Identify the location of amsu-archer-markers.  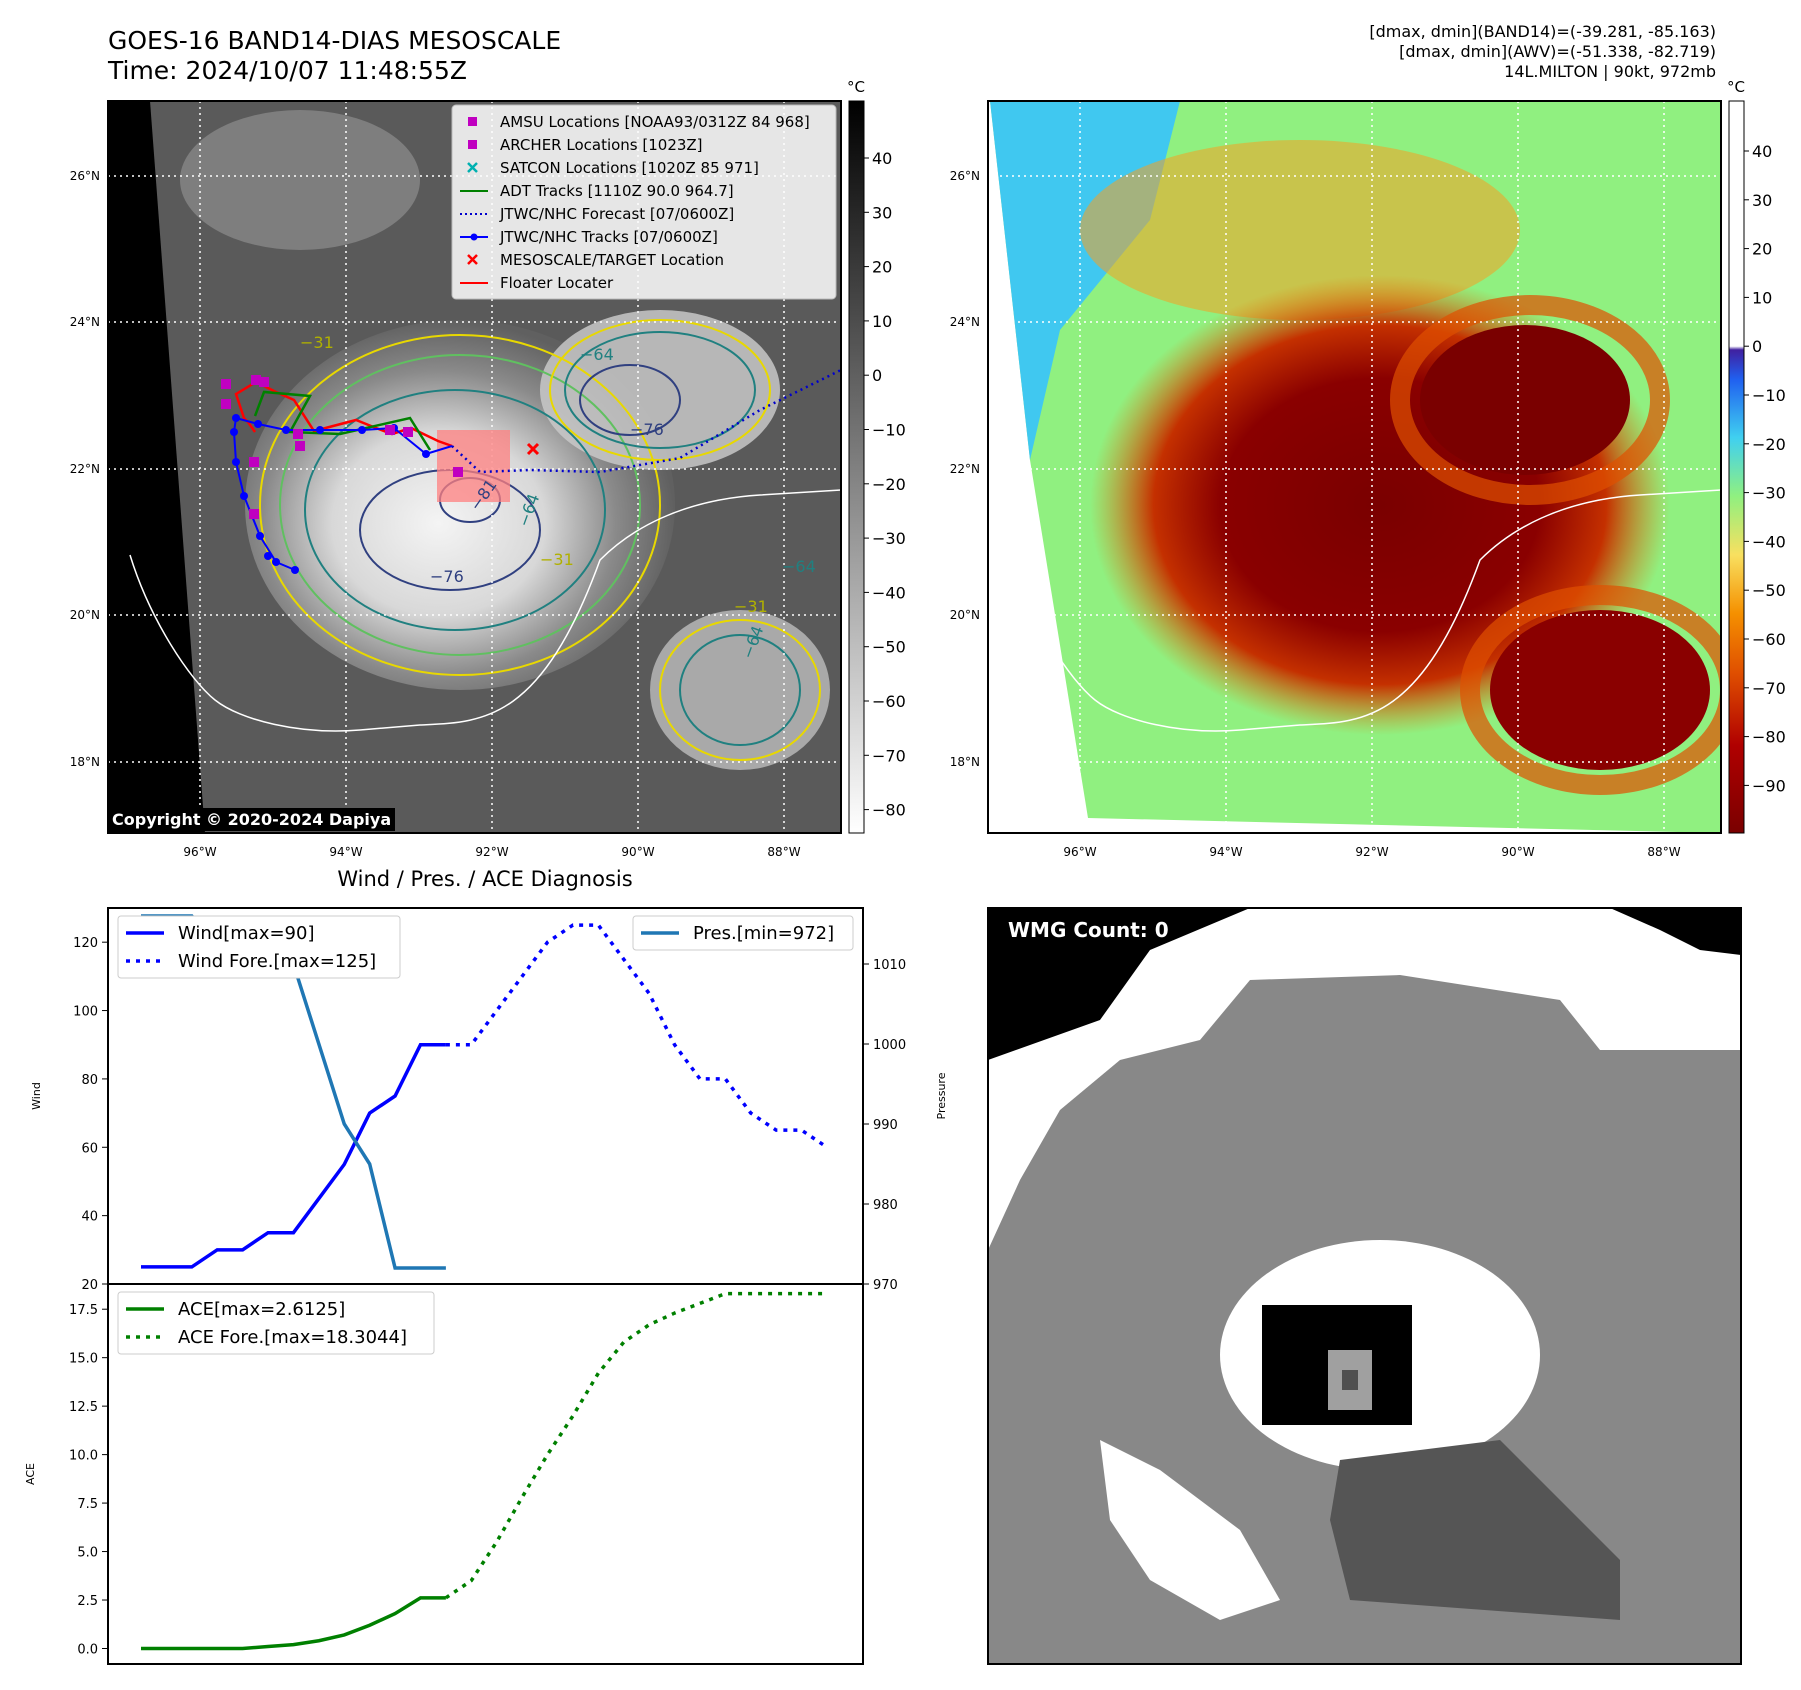
(342, 447).